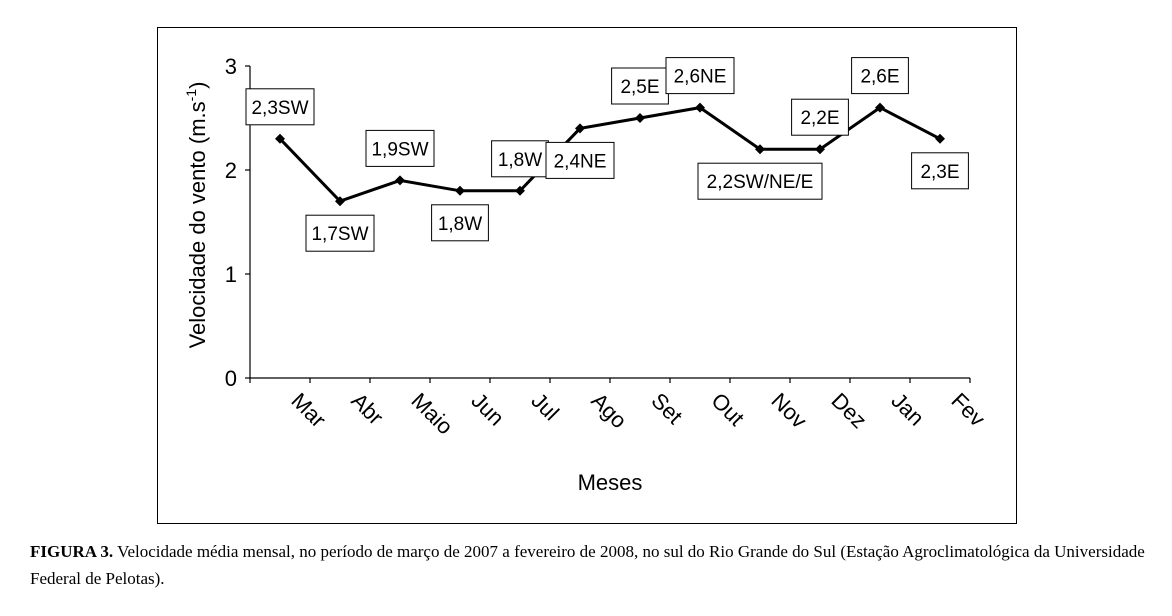 The width and height of the screenshot is (1172, 616). I want to click on x-tick-label: Out, so click(727, 409).